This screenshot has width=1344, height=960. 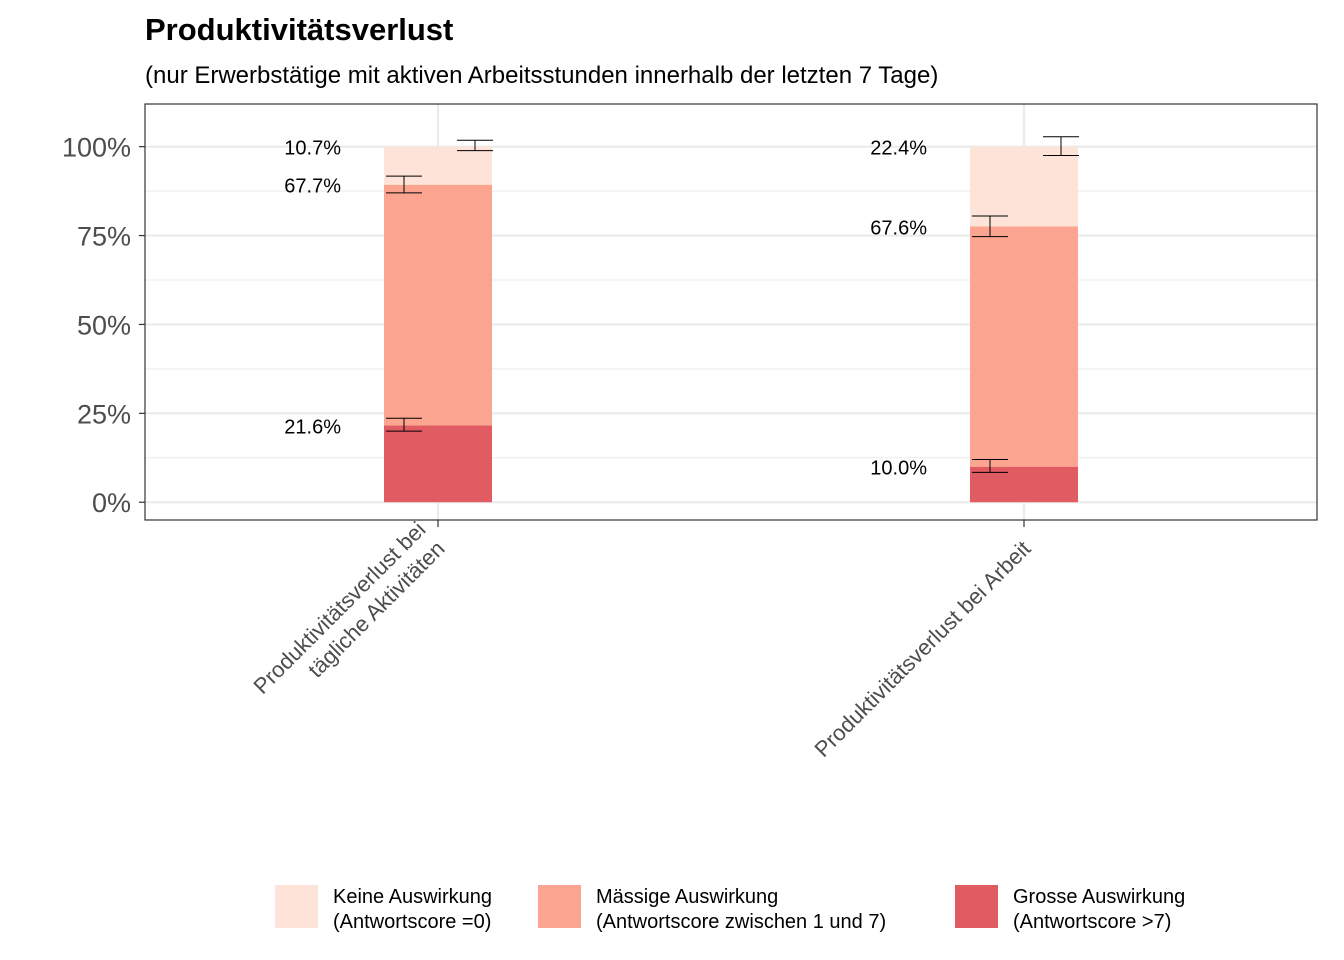 I want to click on y-axis: 0% 25% 50% 75% 100%, so click(x=103, y=325).